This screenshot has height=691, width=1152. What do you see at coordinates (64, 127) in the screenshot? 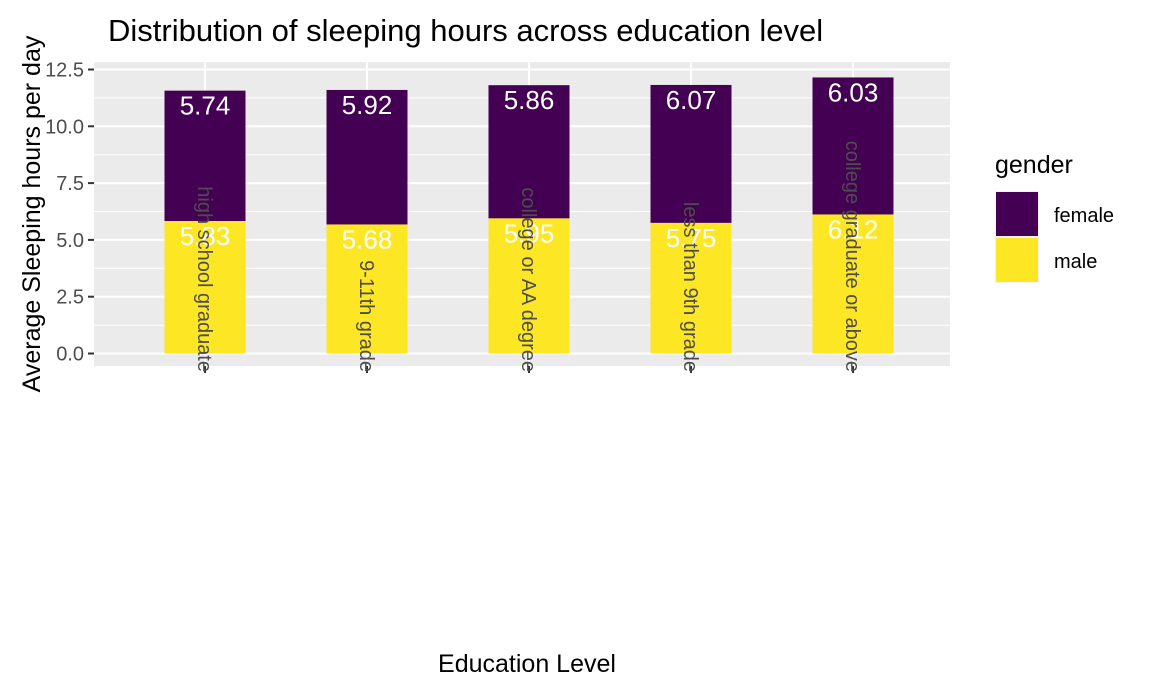
I see `y-tick-label: 10.0` at bounding box center [64, 127].